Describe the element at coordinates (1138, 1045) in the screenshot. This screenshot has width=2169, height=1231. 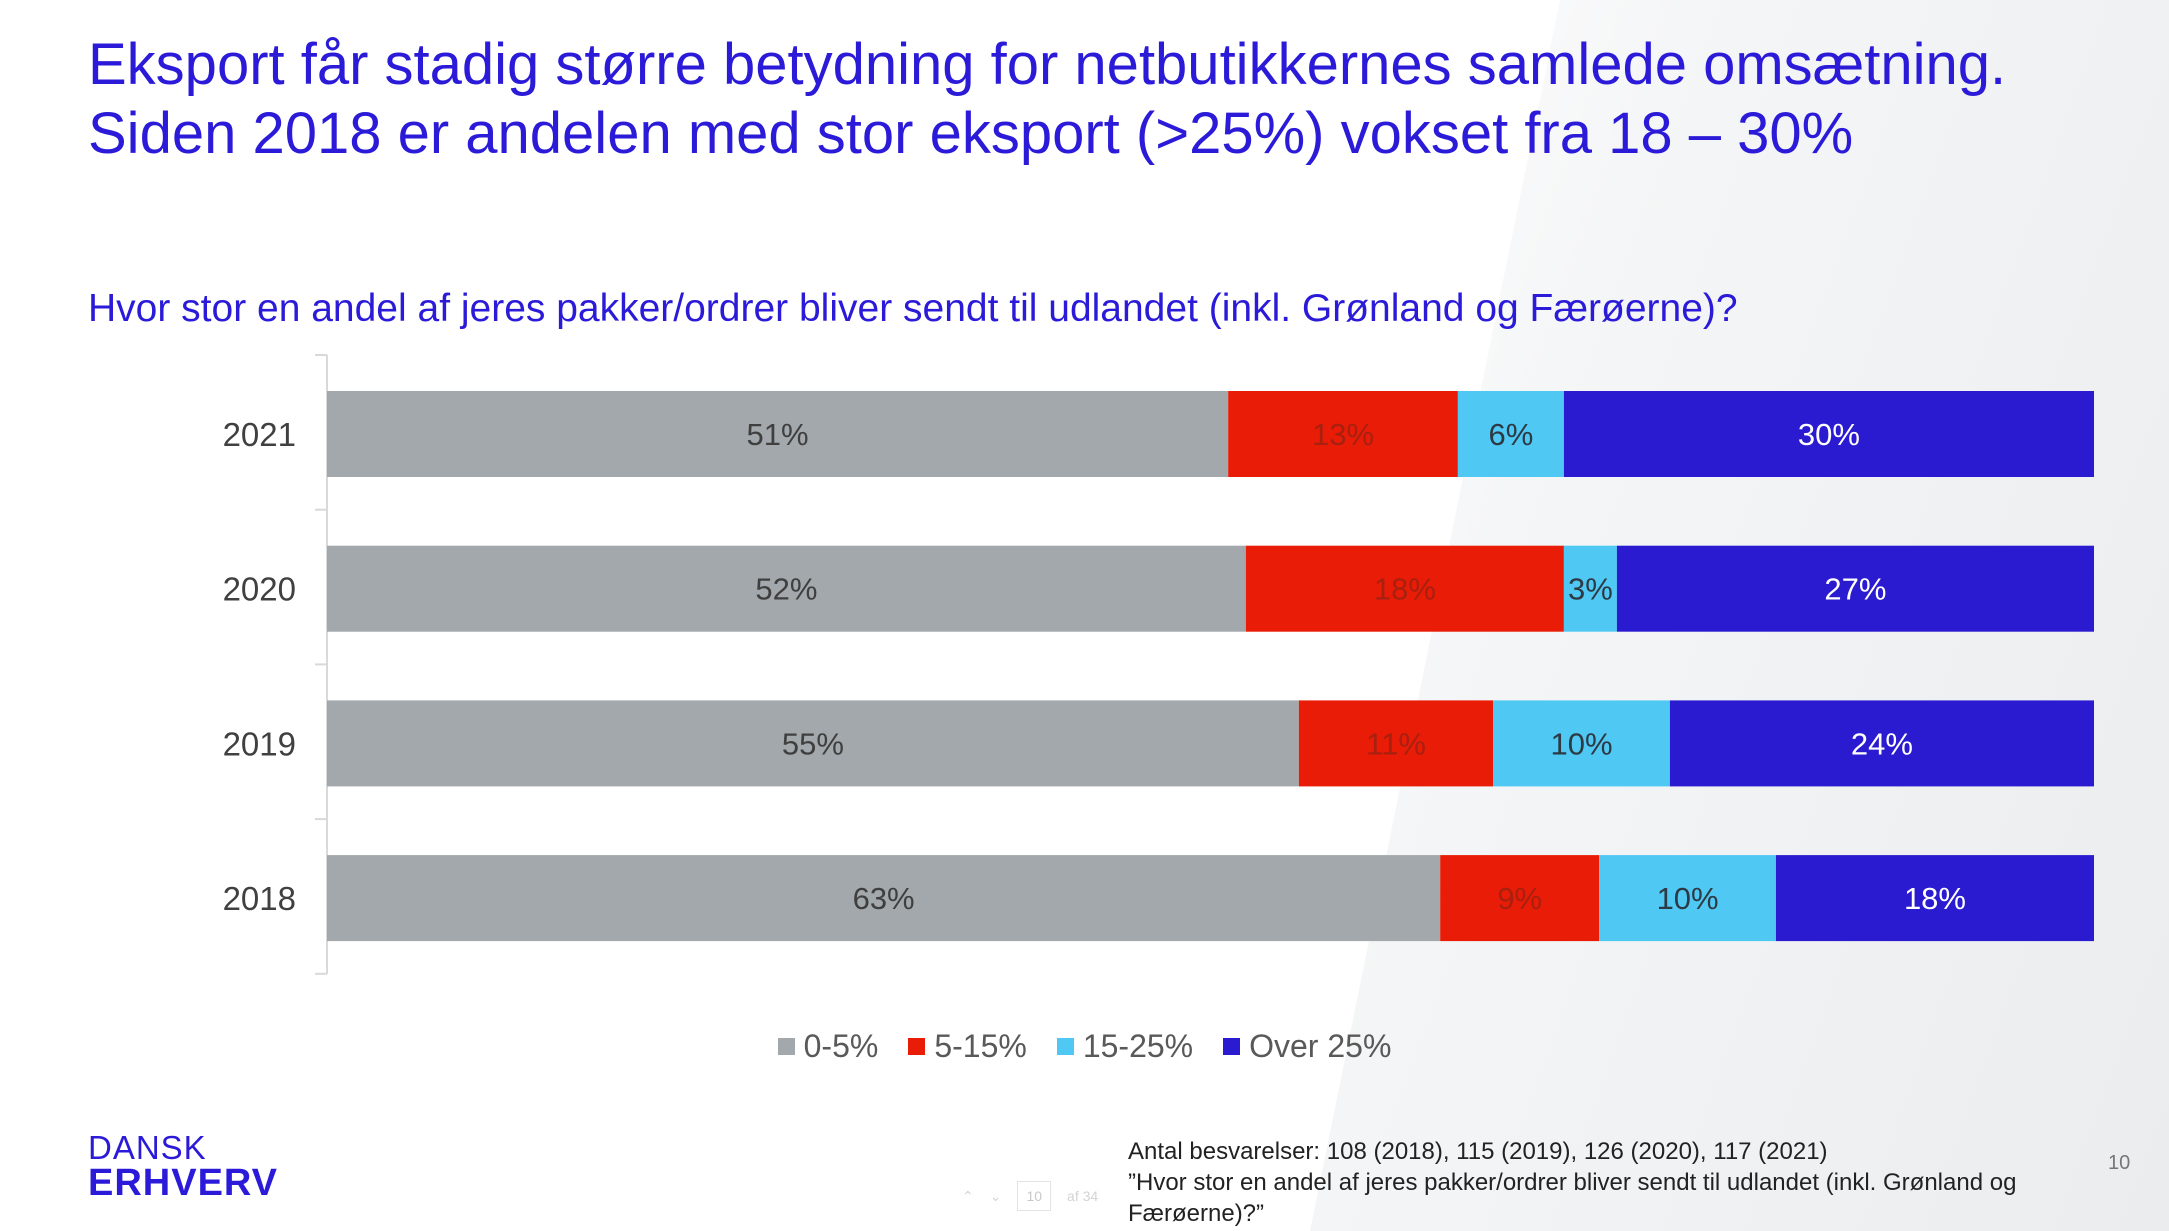
I see `legend-label: 15-25%` at that location.